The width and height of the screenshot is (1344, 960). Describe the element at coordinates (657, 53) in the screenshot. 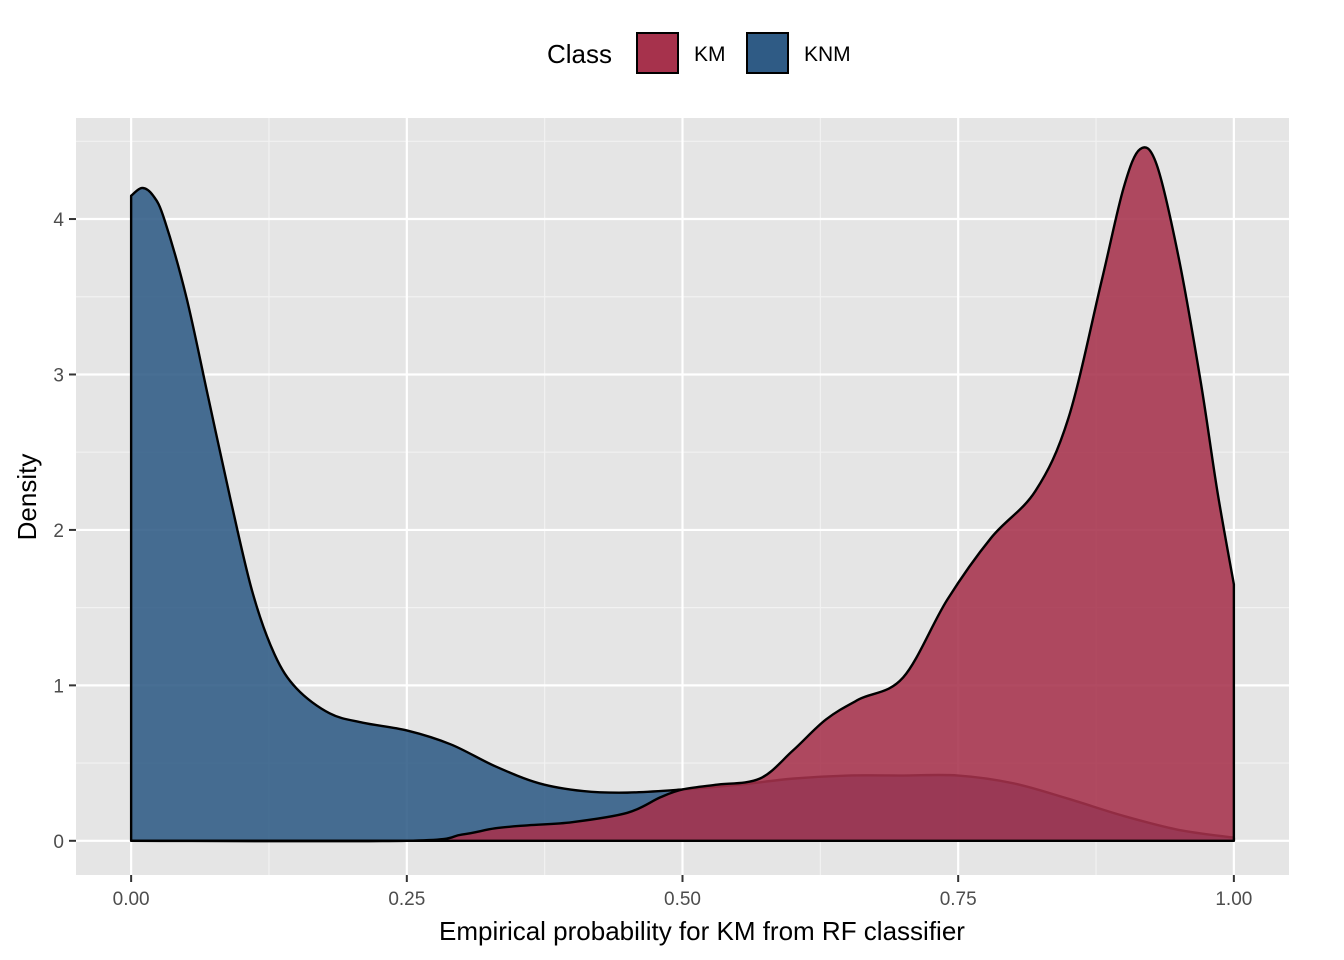

I see `legend-swatch-km` at that location.